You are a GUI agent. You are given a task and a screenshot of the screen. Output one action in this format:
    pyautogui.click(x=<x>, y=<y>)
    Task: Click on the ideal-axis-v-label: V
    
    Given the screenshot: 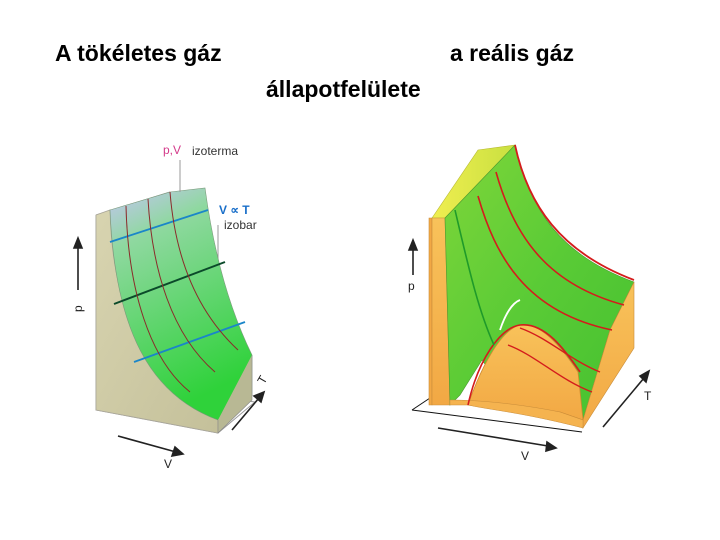 What is the action you would take?
    pyautogui.click(x=168, y=464)
    